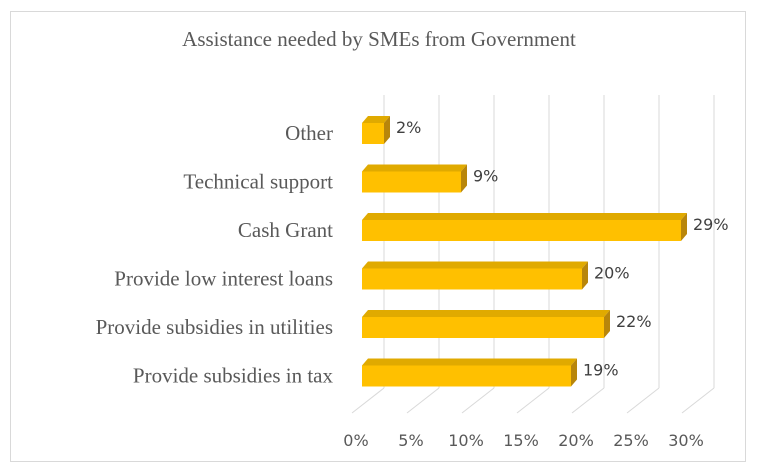 The width and height of the screenshot is (758, 473). Describe the element at coordinates (223, 279) in the screenshot. I see `category-label: Provide low interest loans` at that location.